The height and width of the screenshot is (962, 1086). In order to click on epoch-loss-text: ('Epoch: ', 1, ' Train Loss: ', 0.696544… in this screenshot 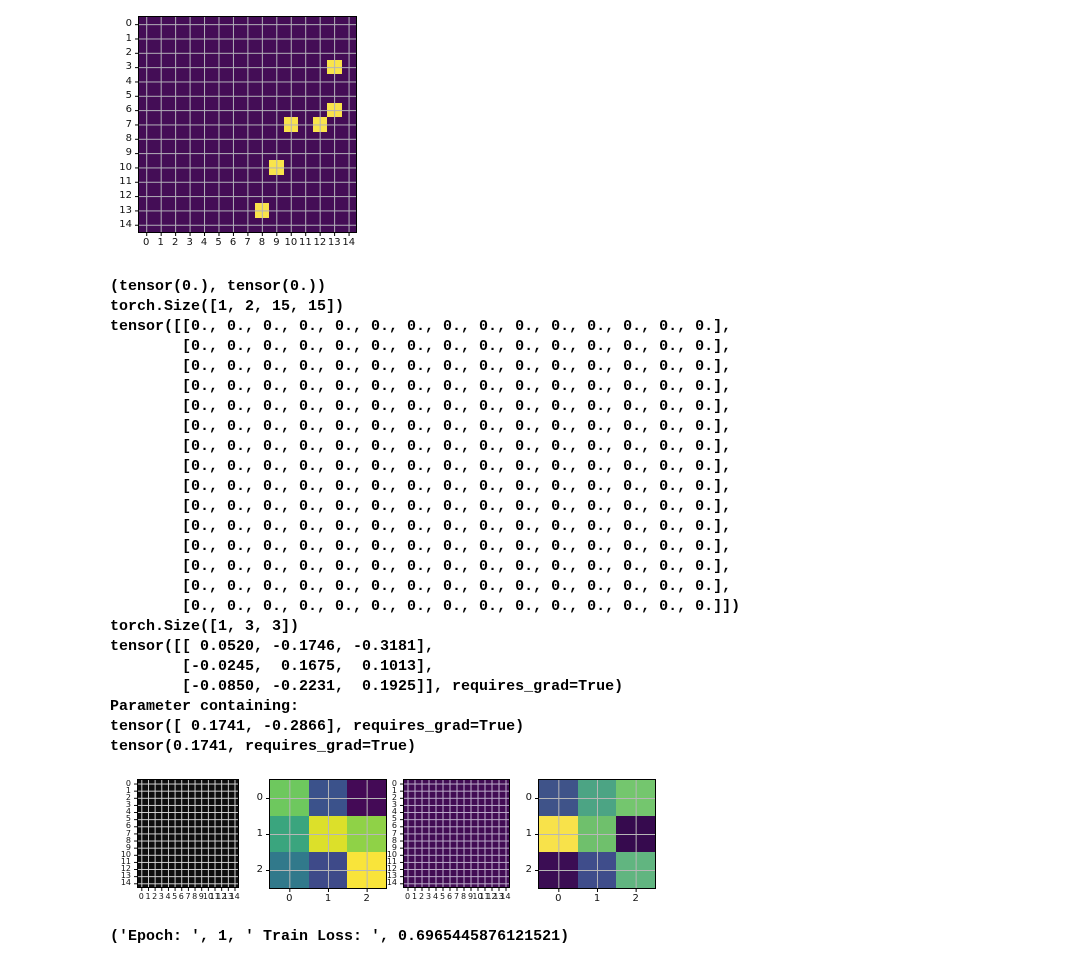, I will do `click(340, 936)`.